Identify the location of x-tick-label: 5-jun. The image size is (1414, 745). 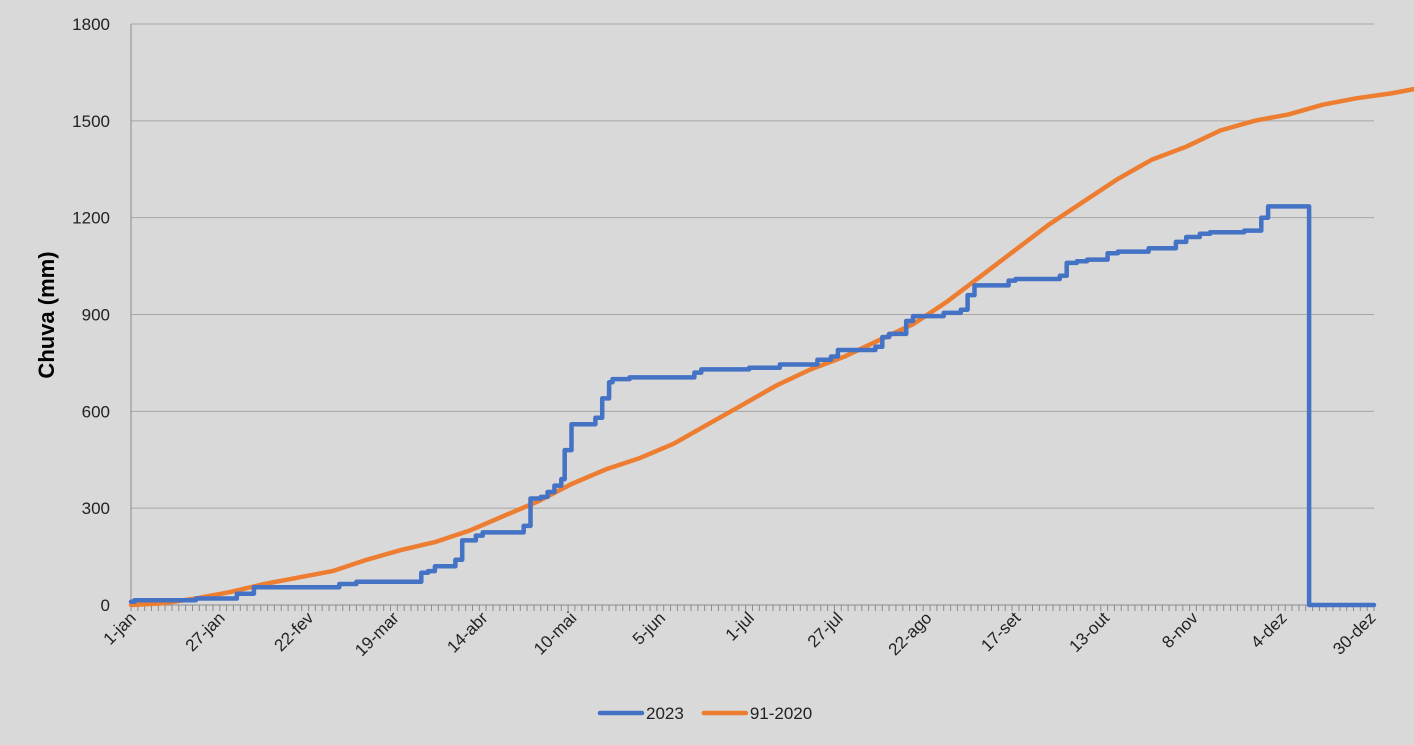
(649, 628).